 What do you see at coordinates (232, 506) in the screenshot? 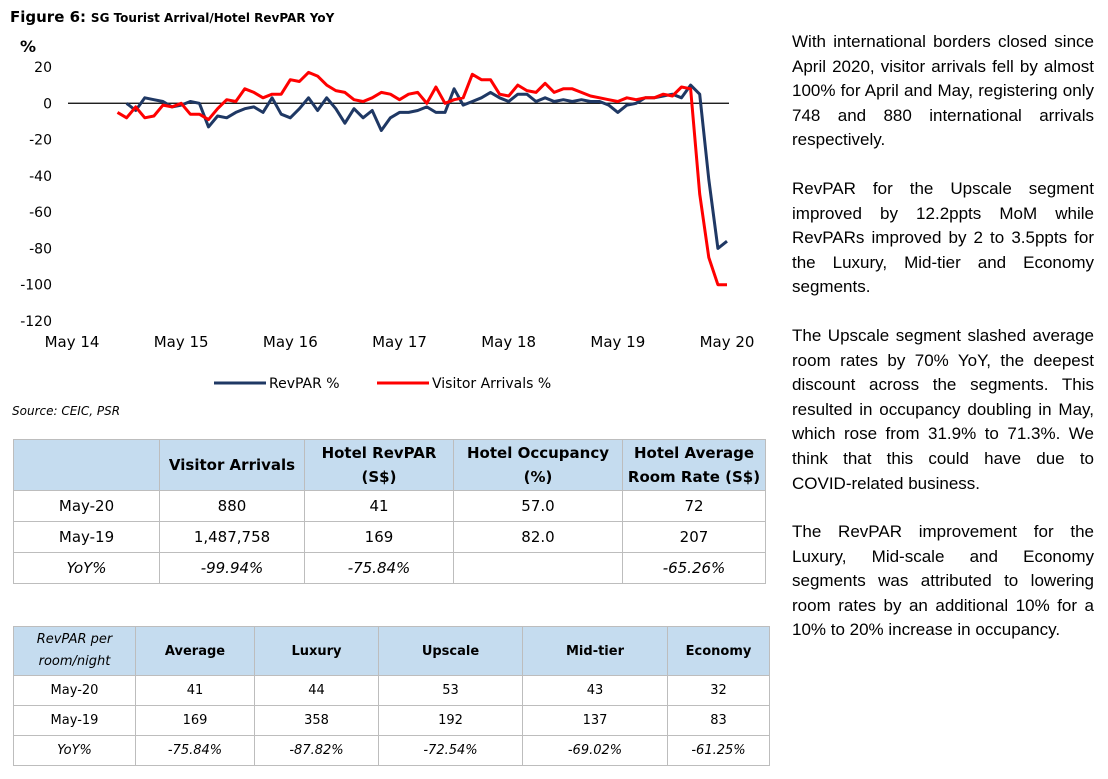
I see `table-cell: 880` at bounding box center [232, 506].